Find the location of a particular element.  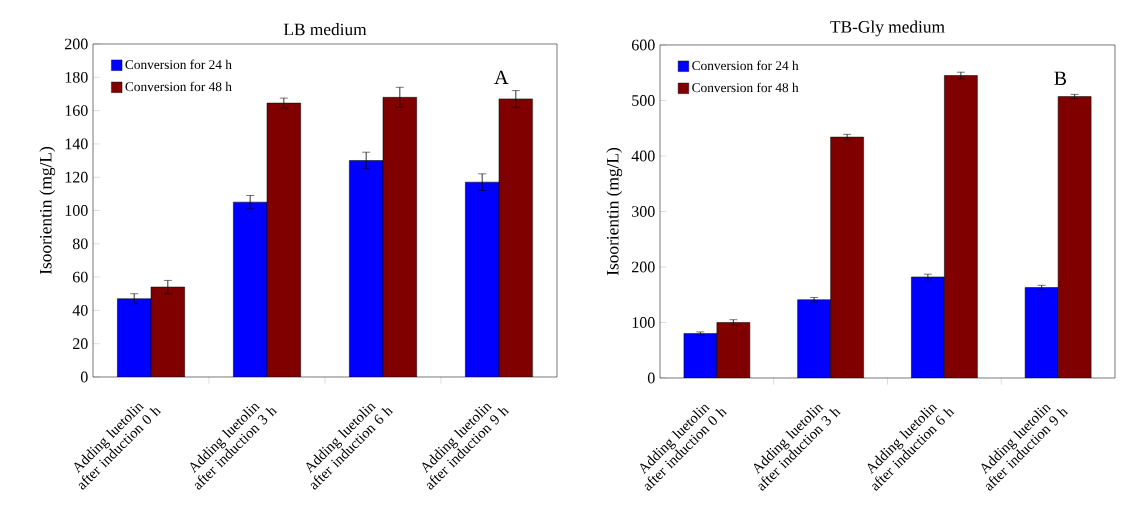

chart-title: LB medium is located at coordinates (325, 29).